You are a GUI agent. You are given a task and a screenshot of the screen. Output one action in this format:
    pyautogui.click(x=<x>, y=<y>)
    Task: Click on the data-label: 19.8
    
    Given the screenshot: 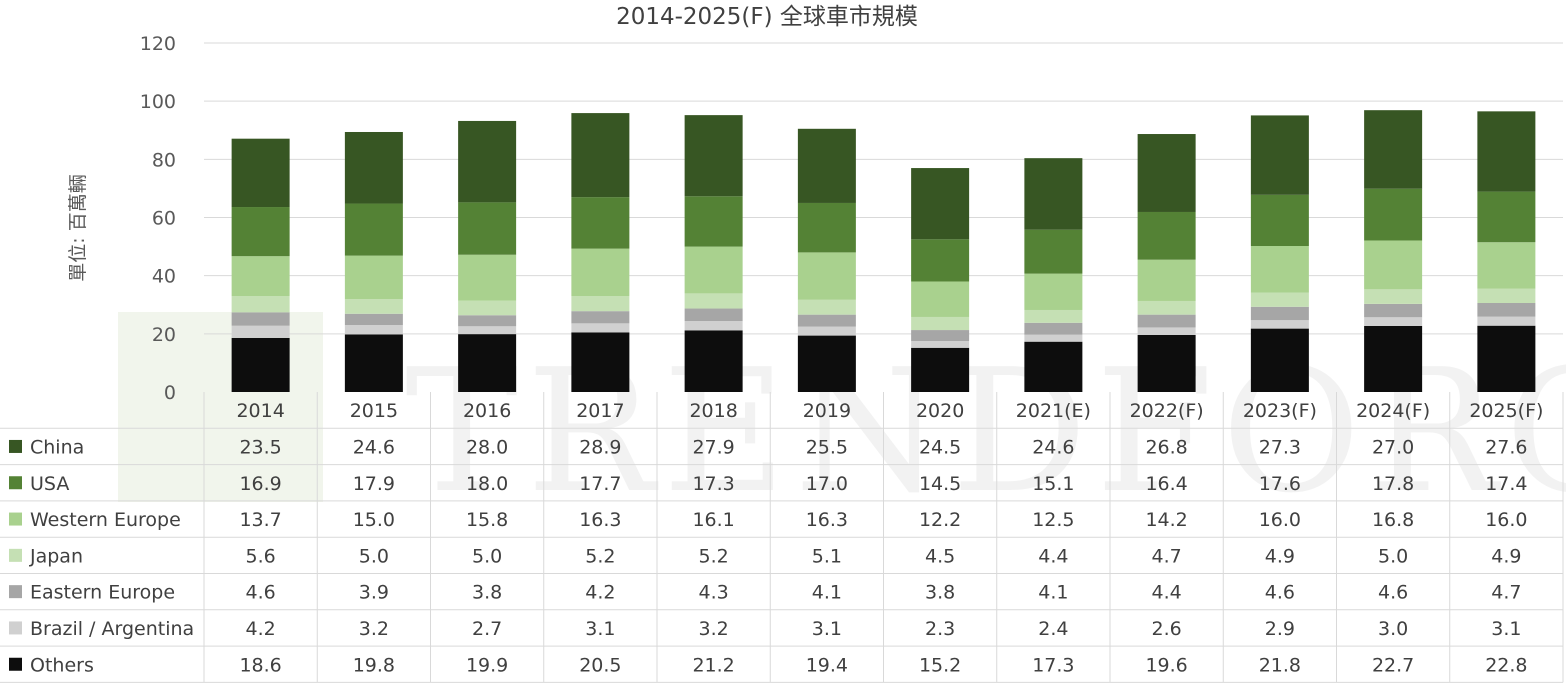 What is the action you would take?
    pyautogui.click(x=374, y=665)
    